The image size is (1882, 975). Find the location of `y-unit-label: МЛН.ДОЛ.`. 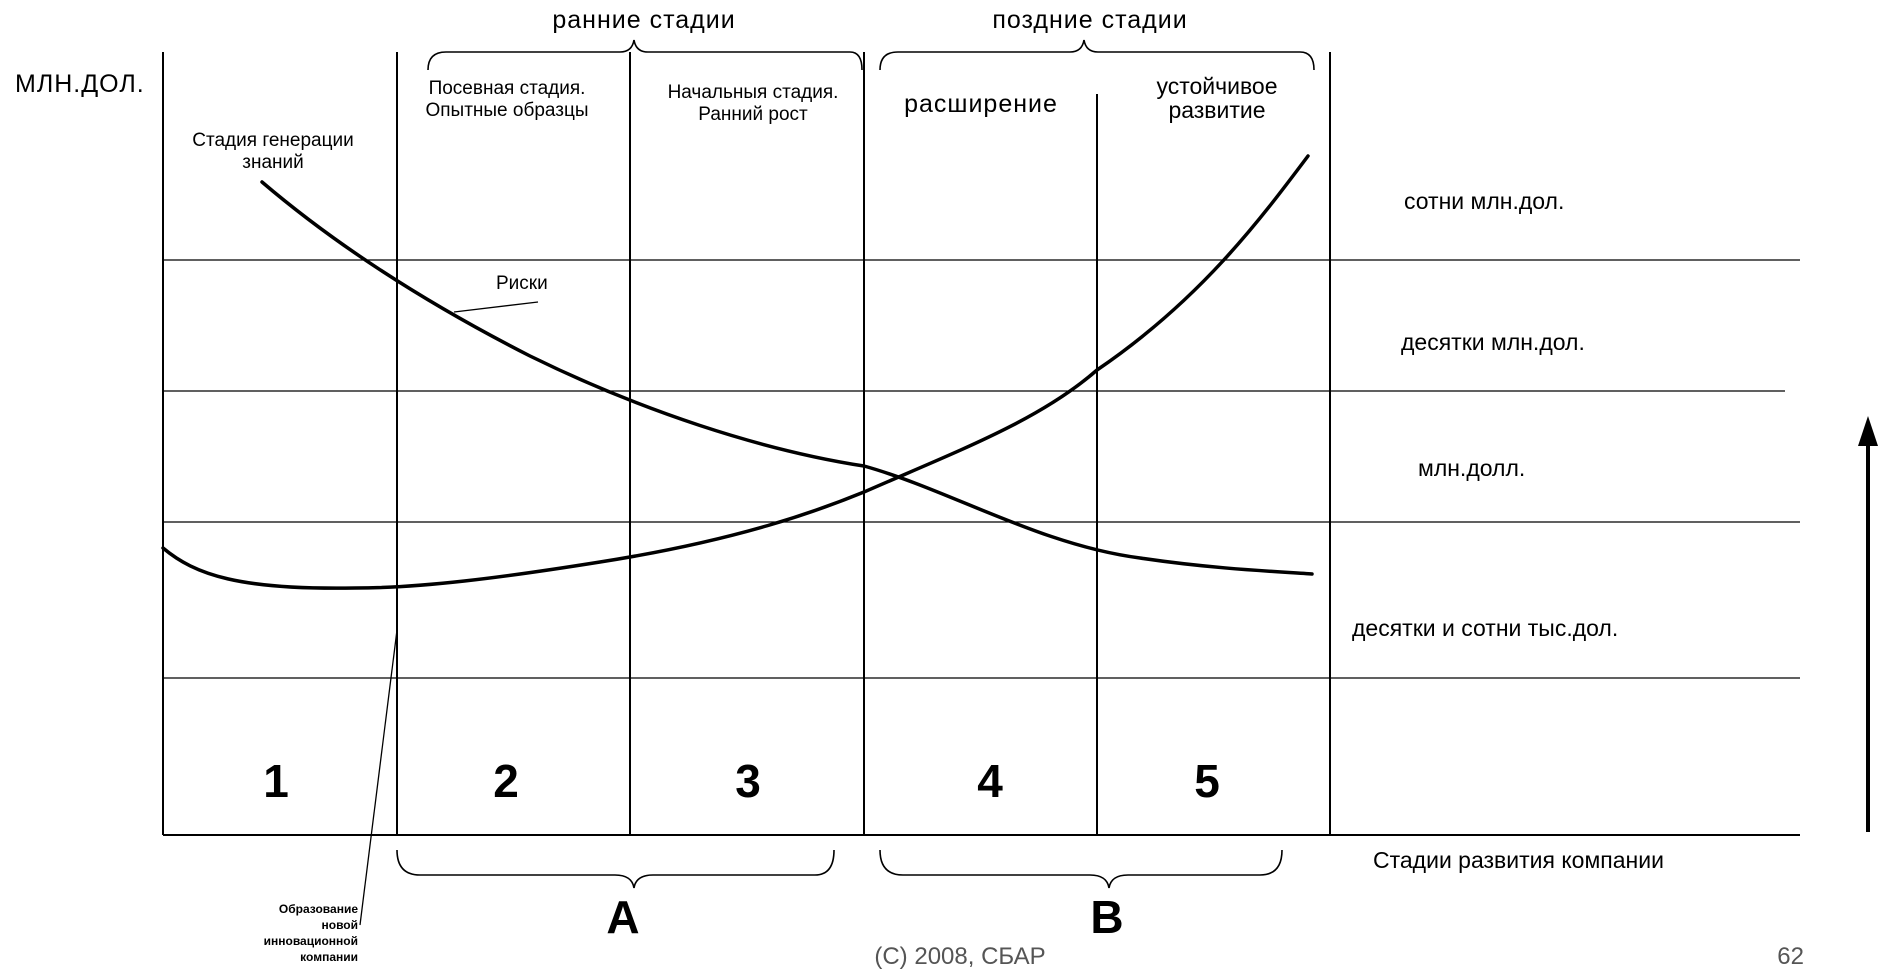

y-unit-label: МЛН.ДОЛ. is located at coordinates (80, 84).